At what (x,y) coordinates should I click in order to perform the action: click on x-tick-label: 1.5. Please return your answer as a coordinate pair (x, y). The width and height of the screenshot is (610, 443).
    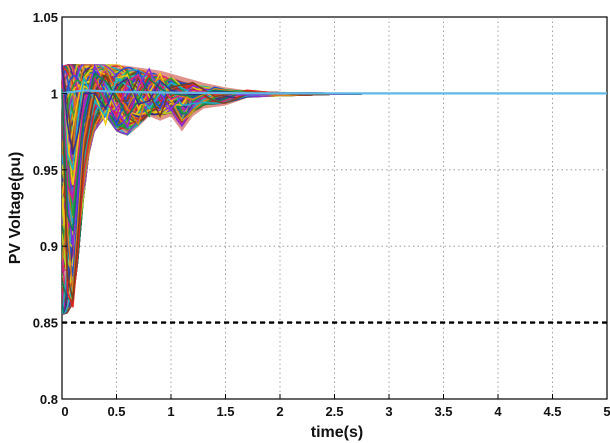
    Looking at the image, I should click on (225, 411).